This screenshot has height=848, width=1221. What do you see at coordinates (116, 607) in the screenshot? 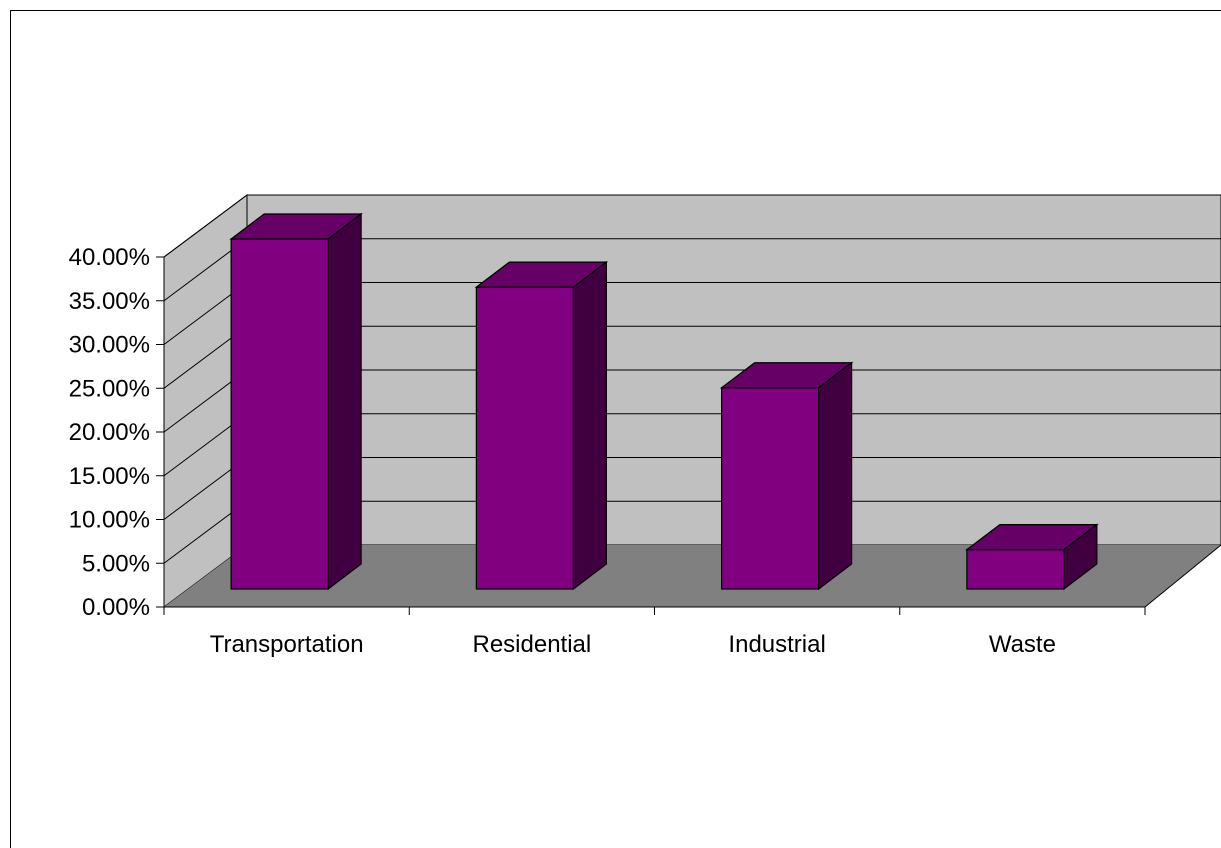
I see `y-tick-label: 0.00%` at bounding box center [116, 607].